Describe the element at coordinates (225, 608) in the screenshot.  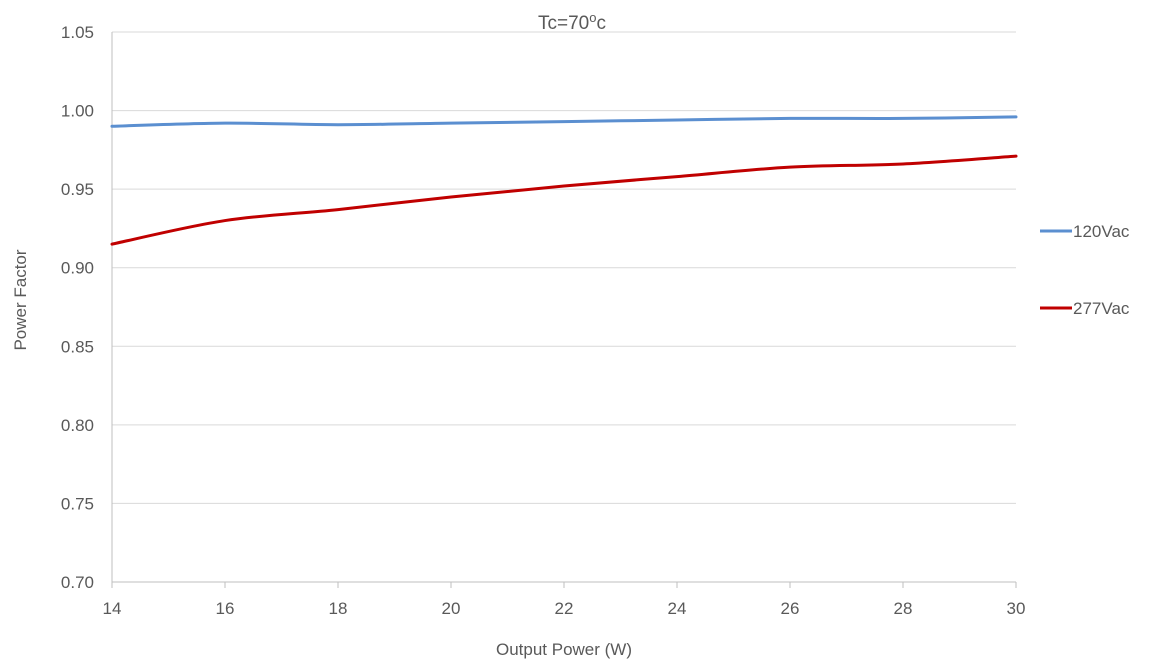
I see `x-tick-label: 16` at that location.